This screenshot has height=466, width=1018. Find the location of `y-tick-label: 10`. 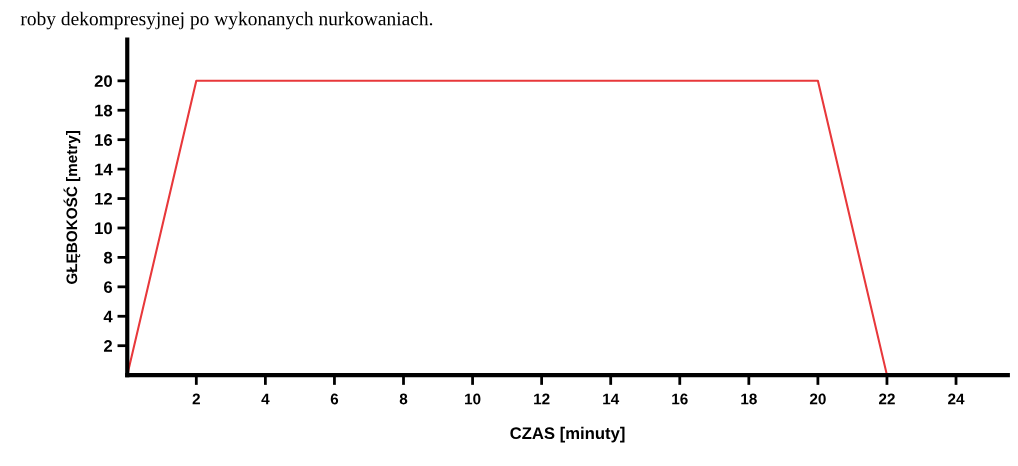

y-tick-label: 10 is located at coordinates (103, 228).